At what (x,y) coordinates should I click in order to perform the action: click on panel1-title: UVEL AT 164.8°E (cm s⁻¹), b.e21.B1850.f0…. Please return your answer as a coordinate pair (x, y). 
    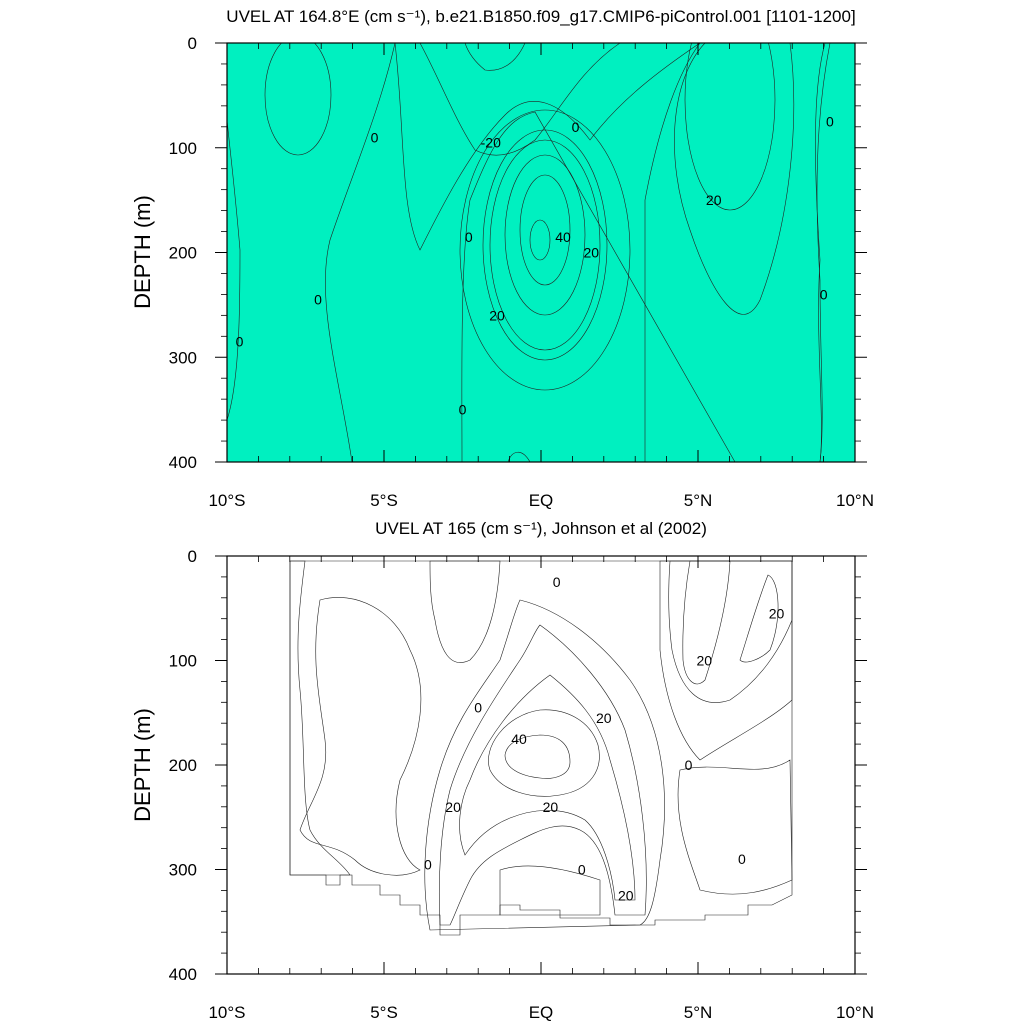
    Looking at the image, I should click on (540, 16).